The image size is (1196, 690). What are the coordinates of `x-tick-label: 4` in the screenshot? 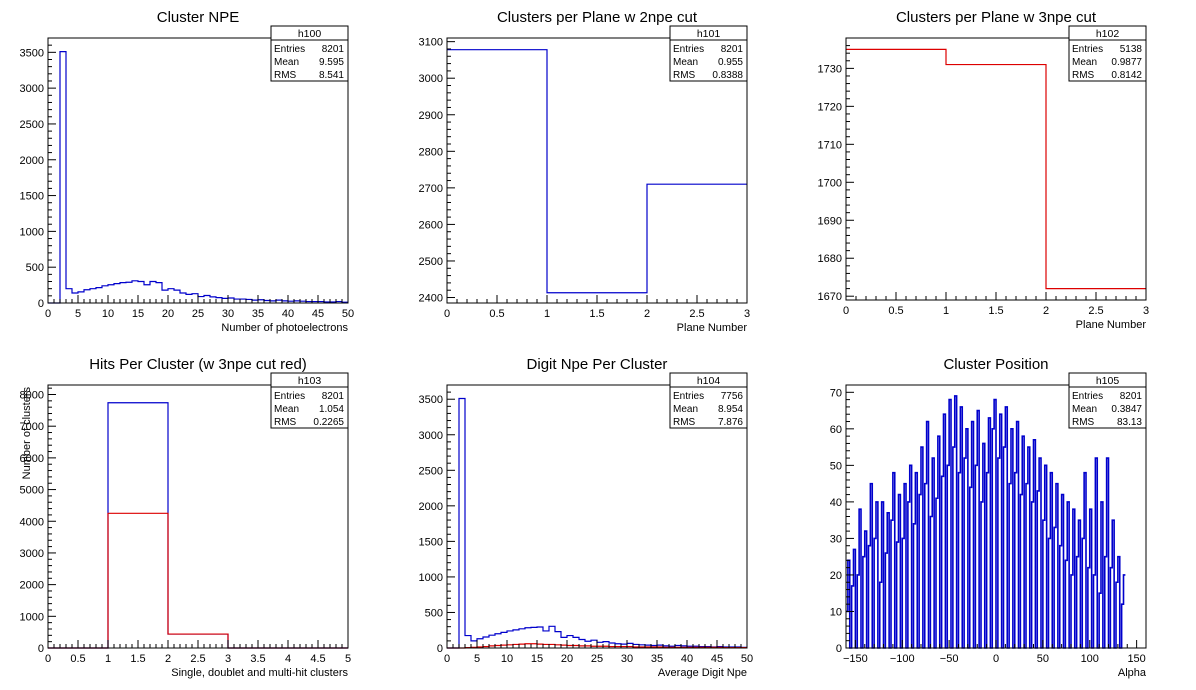 It's located at (288, 659).